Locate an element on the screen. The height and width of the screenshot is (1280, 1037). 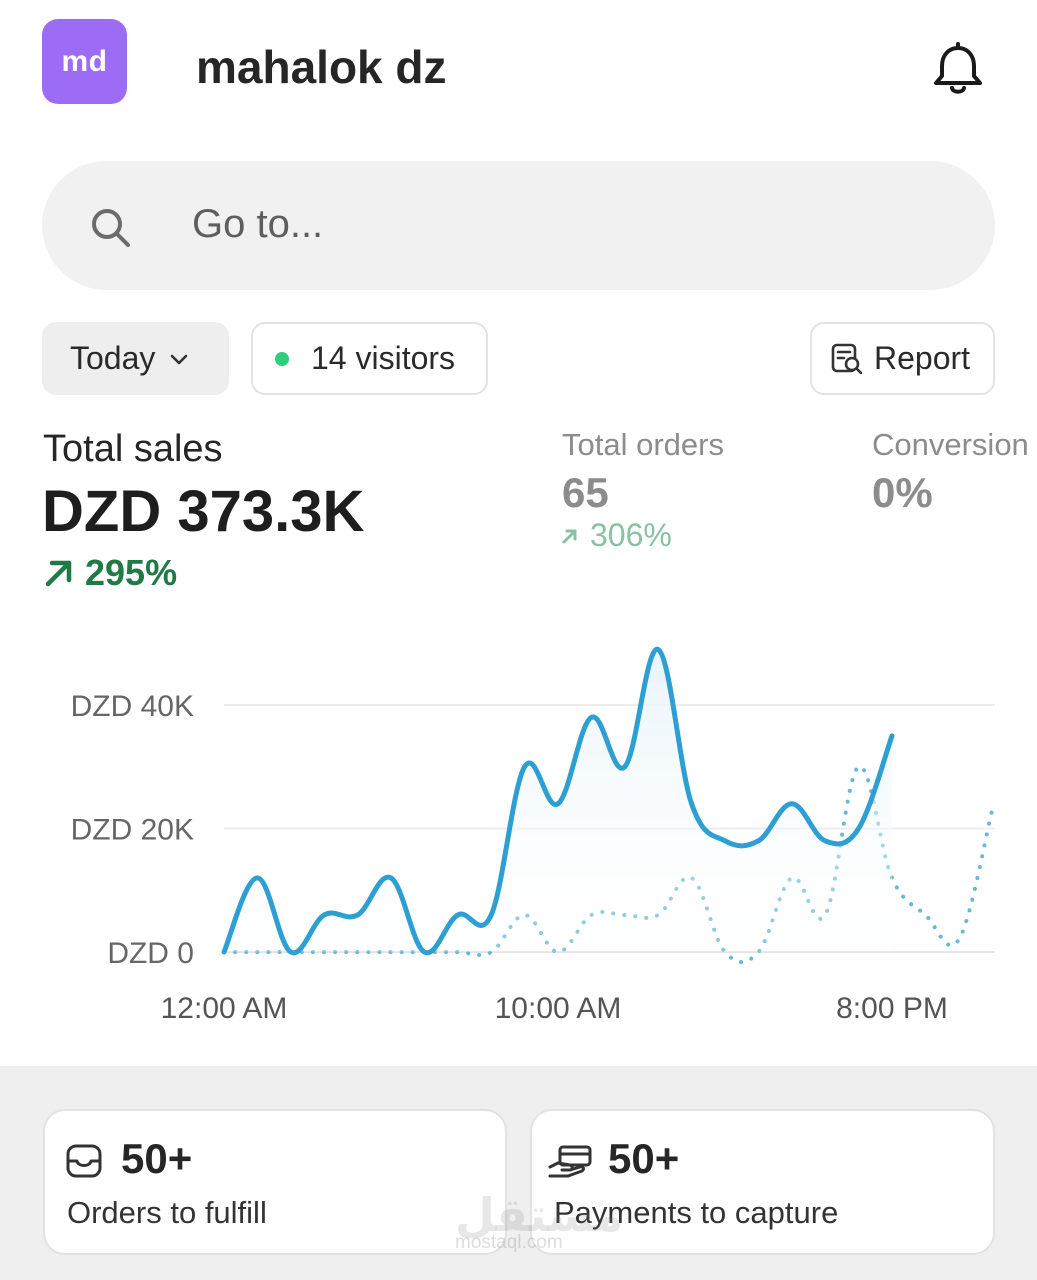
watermark-url: mostaql.com is located at coordinates (509, 1242).